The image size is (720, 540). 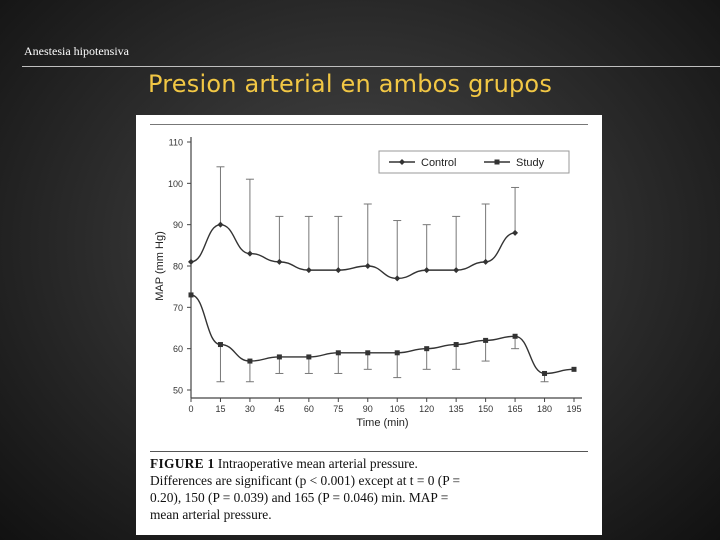 What do you see at coordinates (544, 409) in the screenshot?
I see `x-tick-label: 180` at bounding box center [544, 409].